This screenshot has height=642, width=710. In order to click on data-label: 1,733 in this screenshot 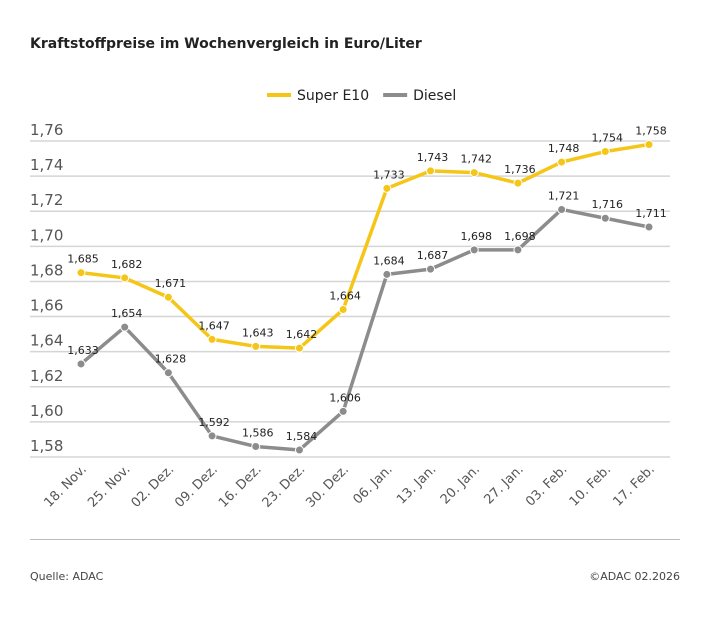, I will do `click(389, 174)`.